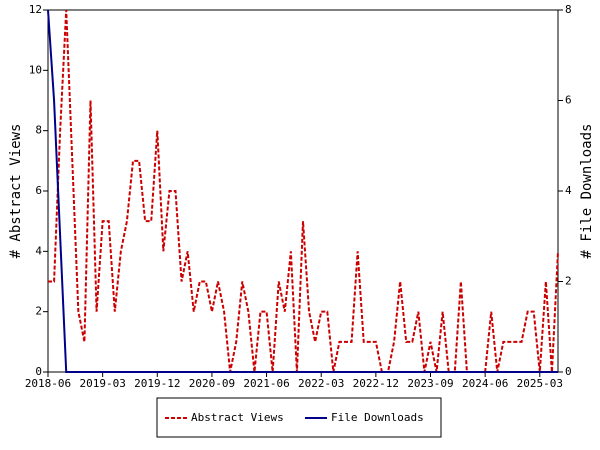  Describe the element at coordinates (266, 383) in the screenshot. I see `x-tick-label: 2021-06` at that location.